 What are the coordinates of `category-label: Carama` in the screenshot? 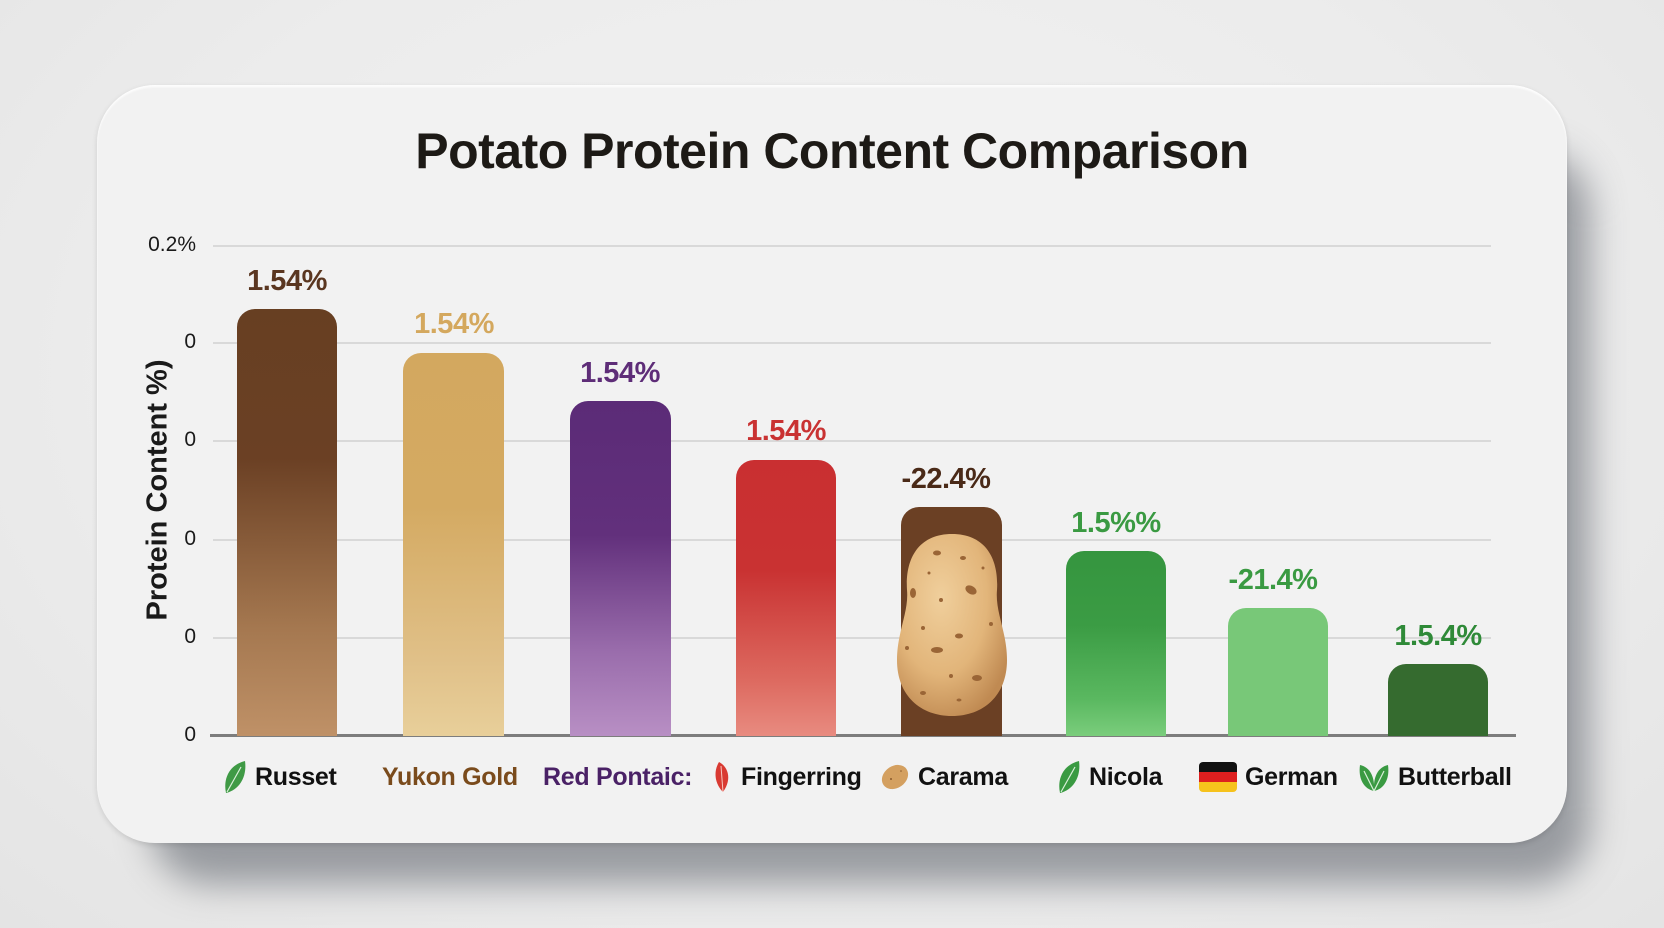 It's located at (963, 776).